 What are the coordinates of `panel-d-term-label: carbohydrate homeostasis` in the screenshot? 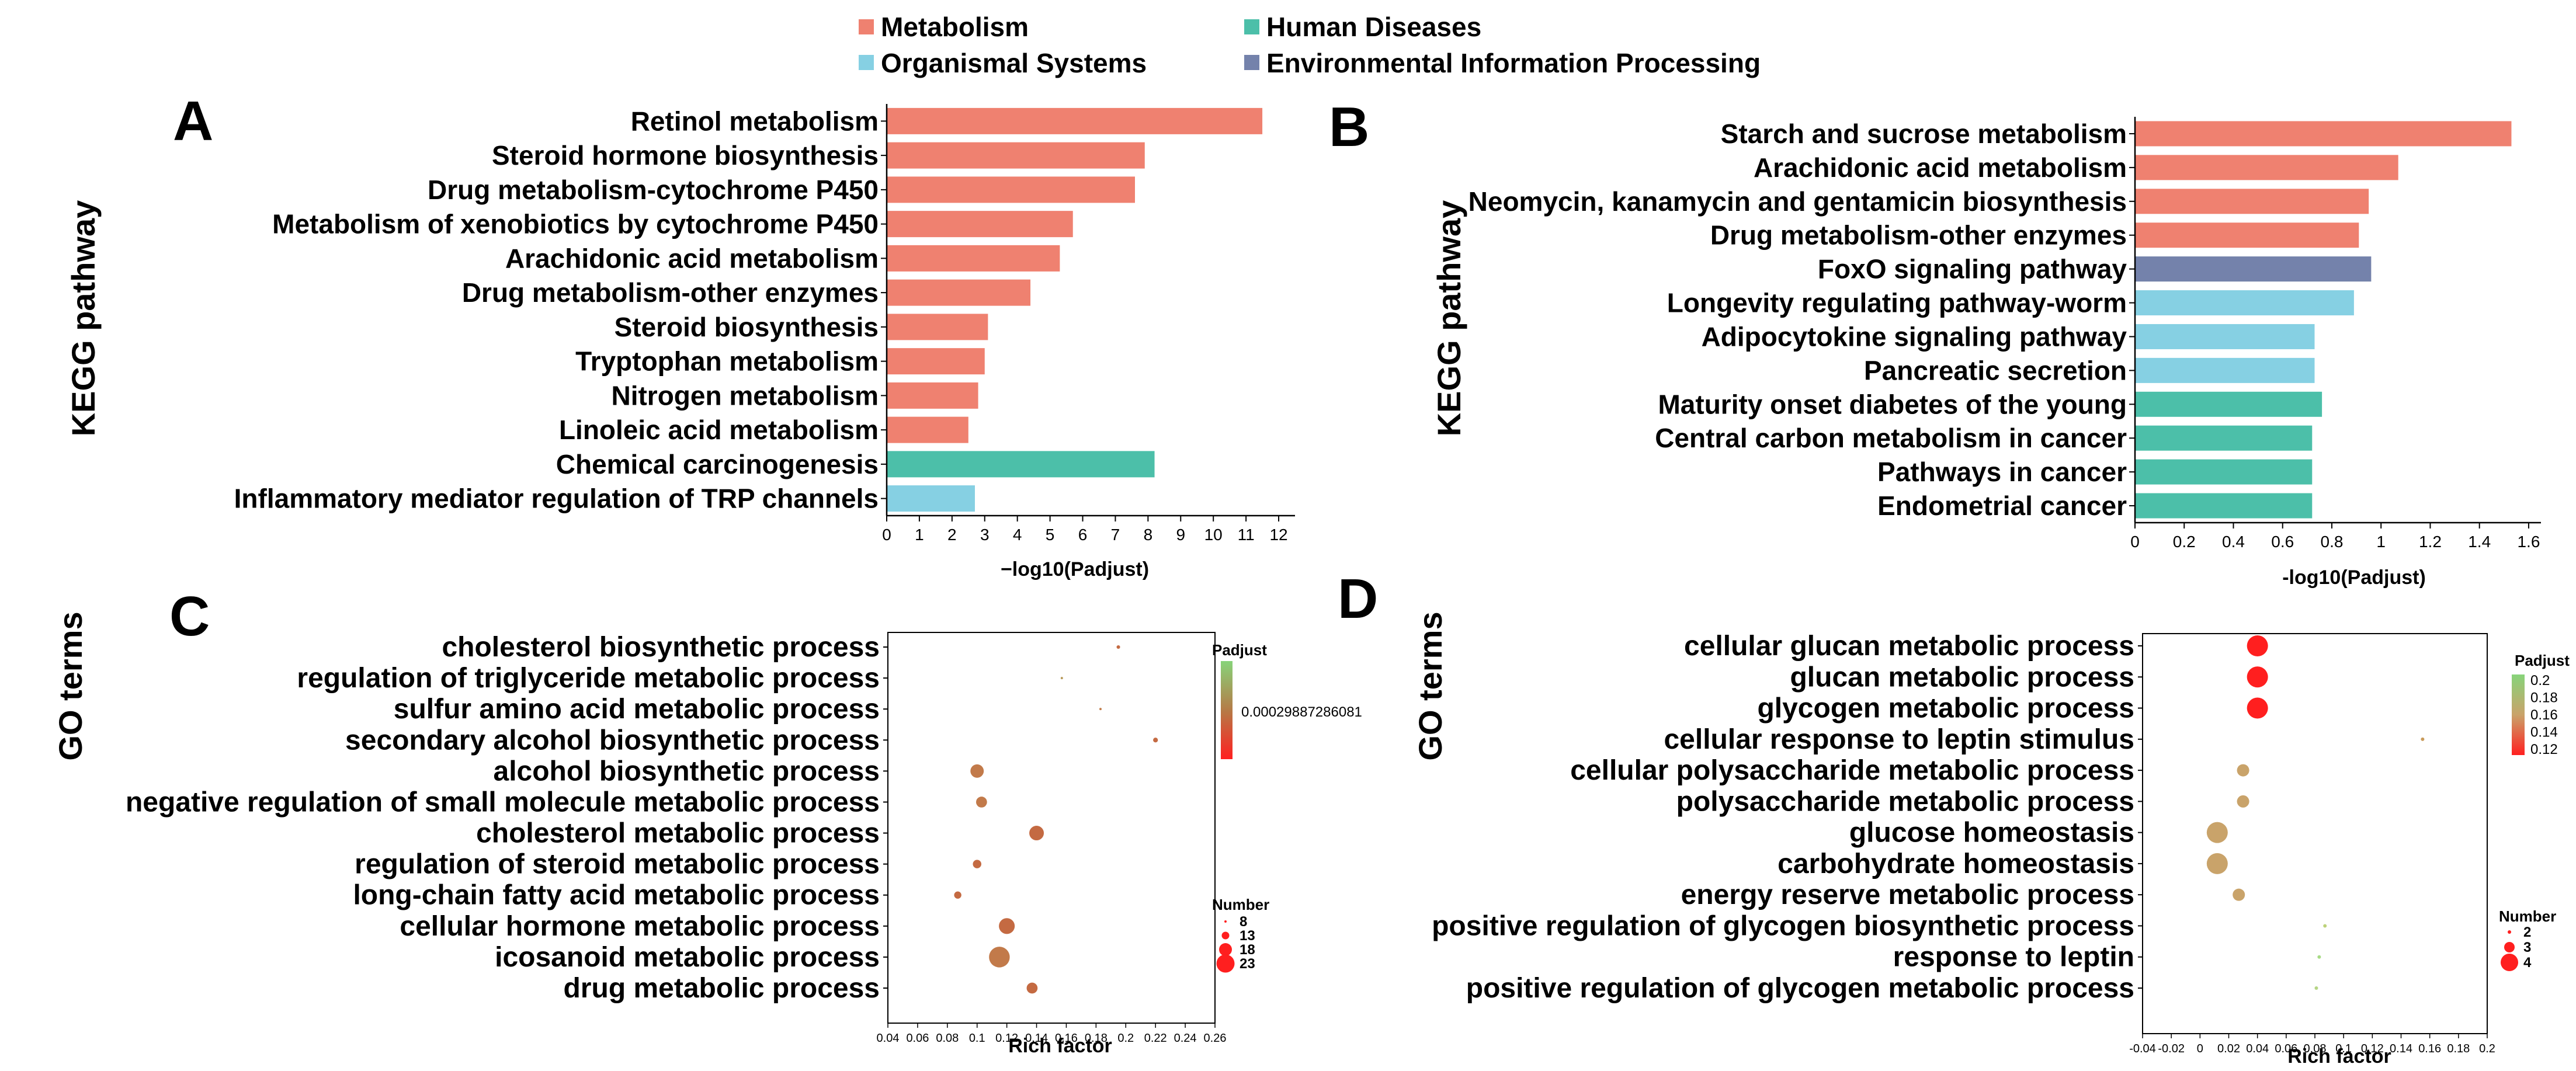 It's located at (1955, 864).